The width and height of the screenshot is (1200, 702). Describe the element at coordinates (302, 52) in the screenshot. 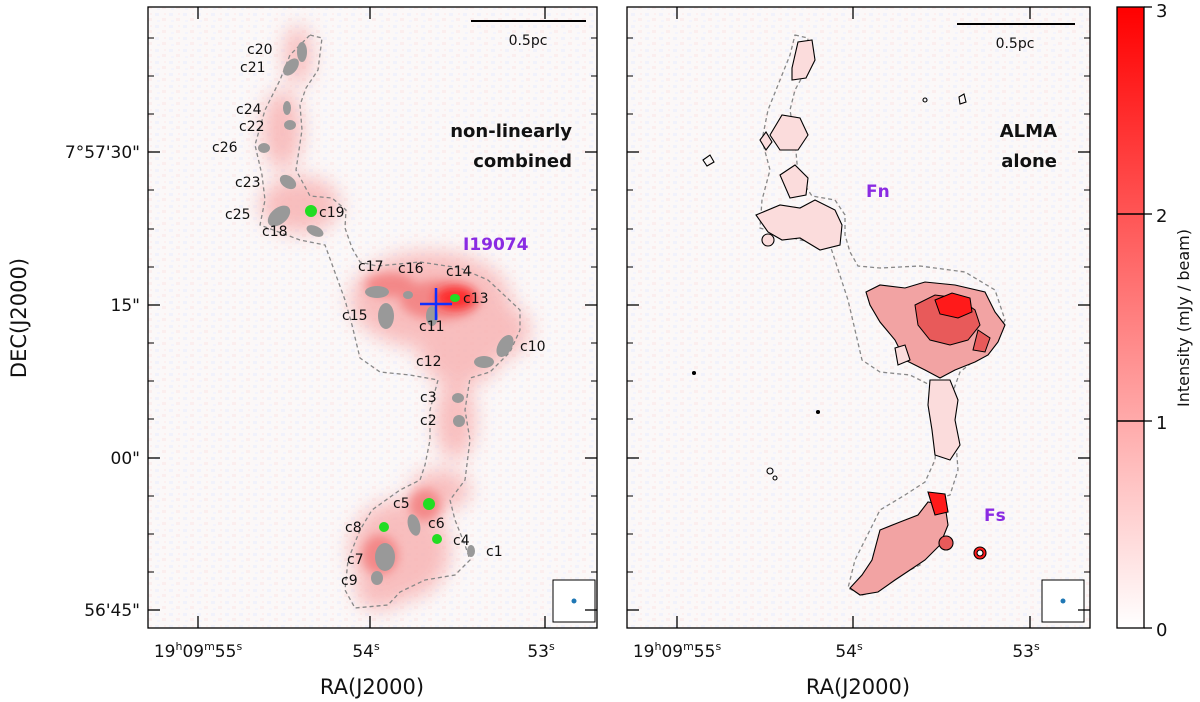

I see `core-c20-ellipse` at that location.